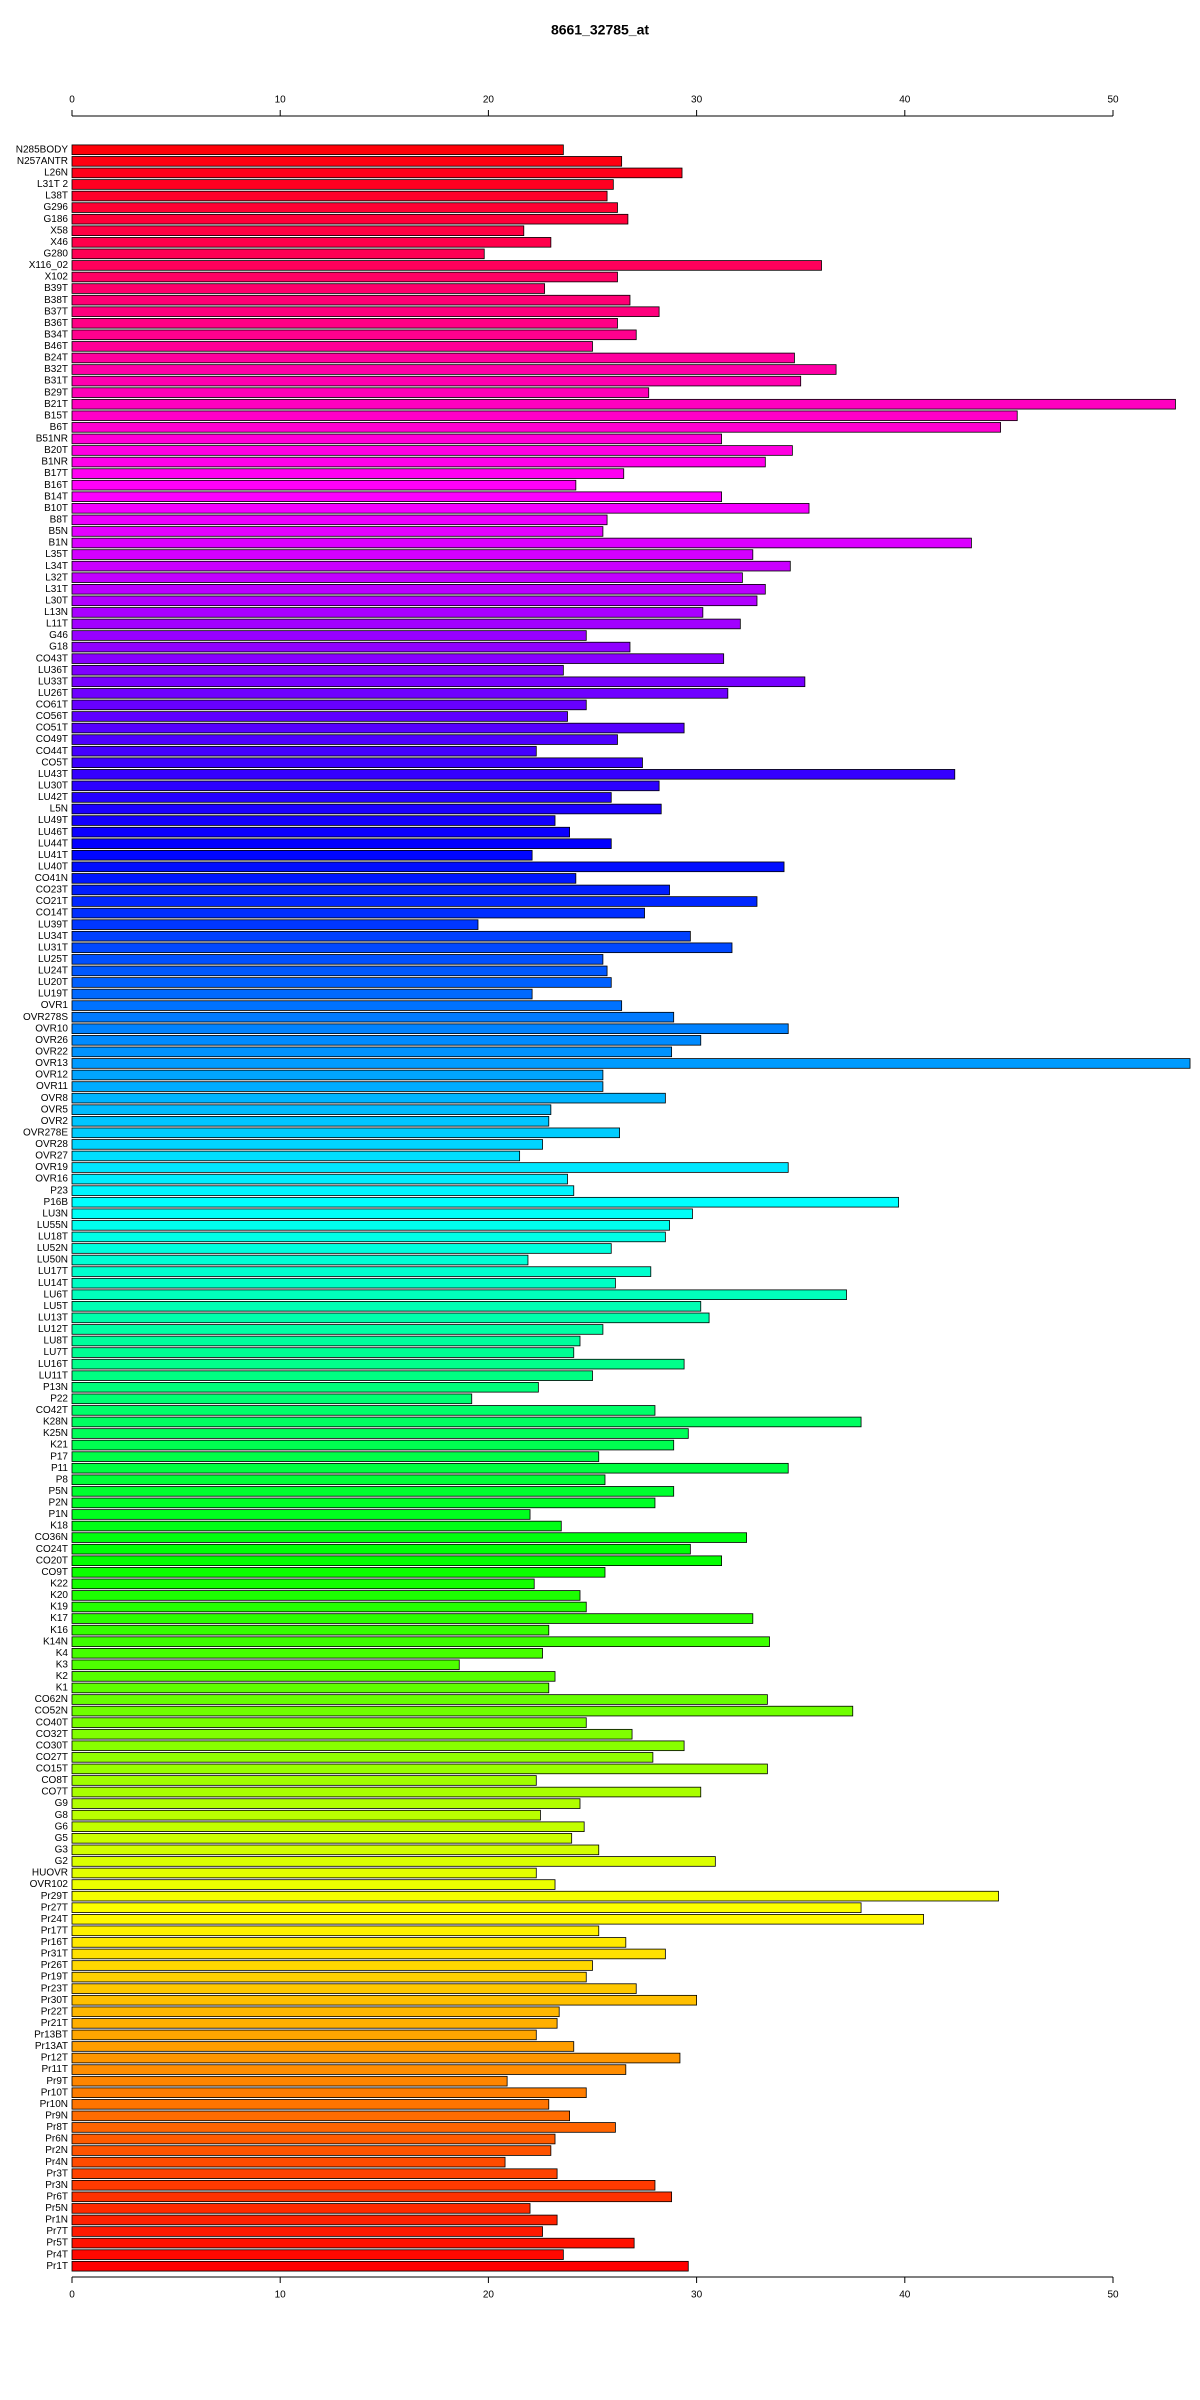  I want to click on y-tick-label: B5N, so click(58, 531).